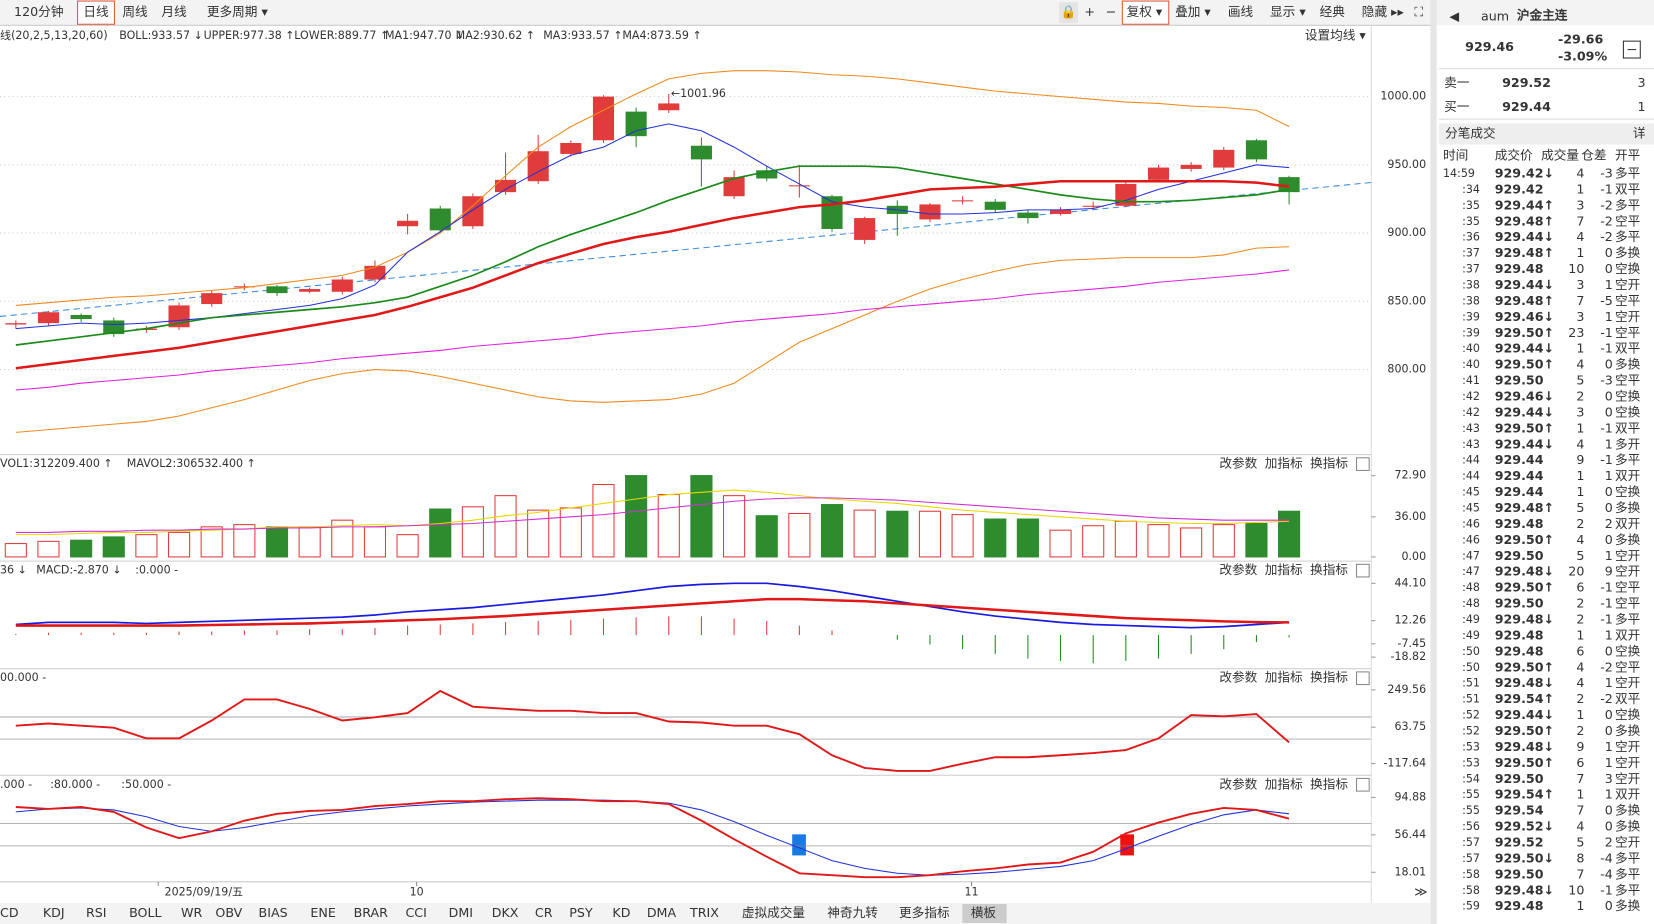 The image size is (1654, 924). What do you see at coordinates (1580, 39) in the screenshot?
I see `price-change: -29.66` at bounding box center [1580, 39].